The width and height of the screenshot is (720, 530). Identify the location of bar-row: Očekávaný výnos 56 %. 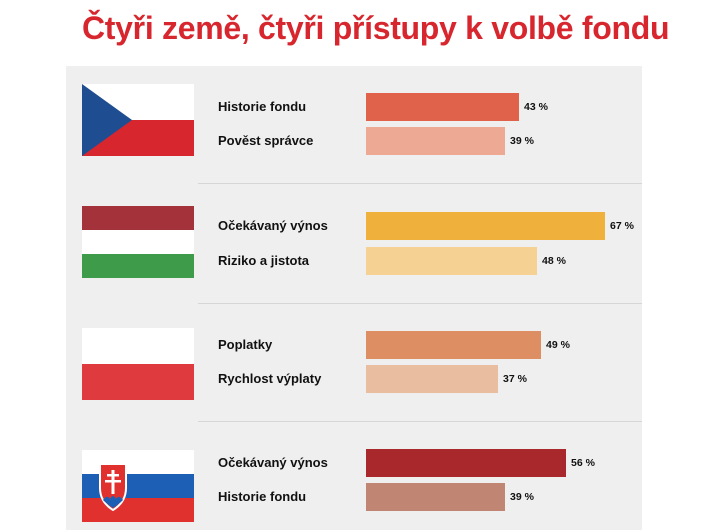
(354, 463).